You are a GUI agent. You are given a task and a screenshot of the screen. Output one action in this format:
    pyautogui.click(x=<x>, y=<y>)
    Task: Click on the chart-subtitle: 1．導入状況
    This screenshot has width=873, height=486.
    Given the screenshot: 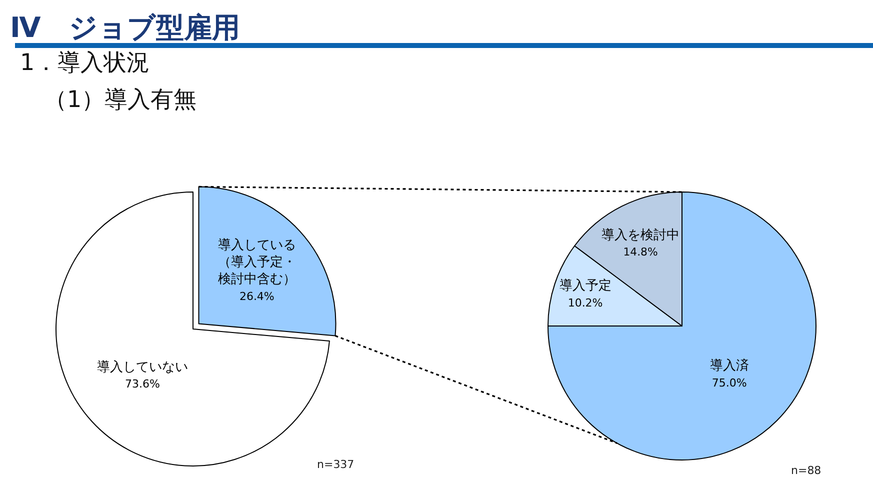 What is the action you would take?
    pyautogui.click(x=85, y=63)
    